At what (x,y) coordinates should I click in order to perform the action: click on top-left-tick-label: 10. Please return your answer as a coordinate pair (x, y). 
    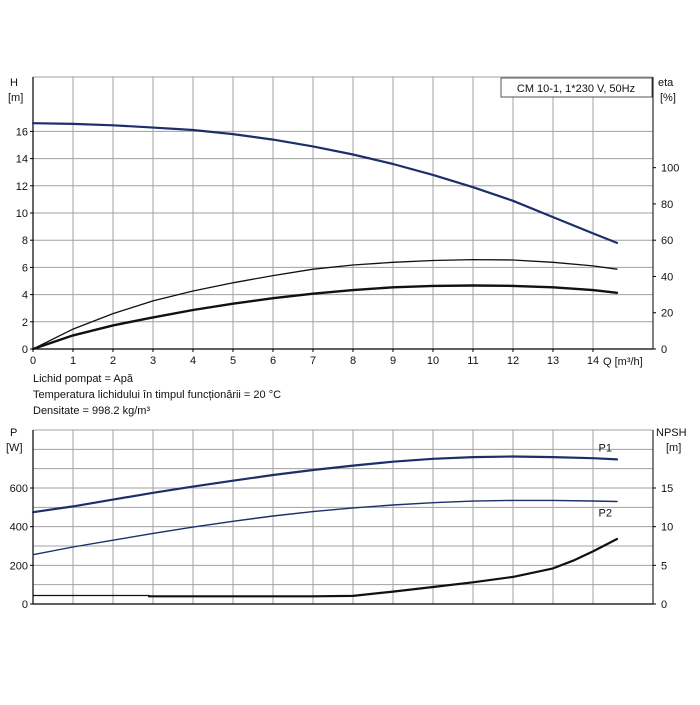
    Looking at the image, I should click on (22, 214).